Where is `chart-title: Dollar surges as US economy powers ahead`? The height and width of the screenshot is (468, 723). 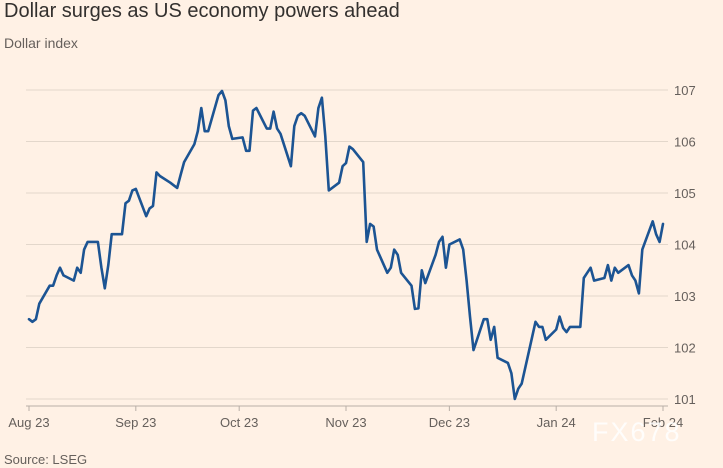
chart-title: Dollar surges as US economy powers ahead is located at coordinates (202, 11).